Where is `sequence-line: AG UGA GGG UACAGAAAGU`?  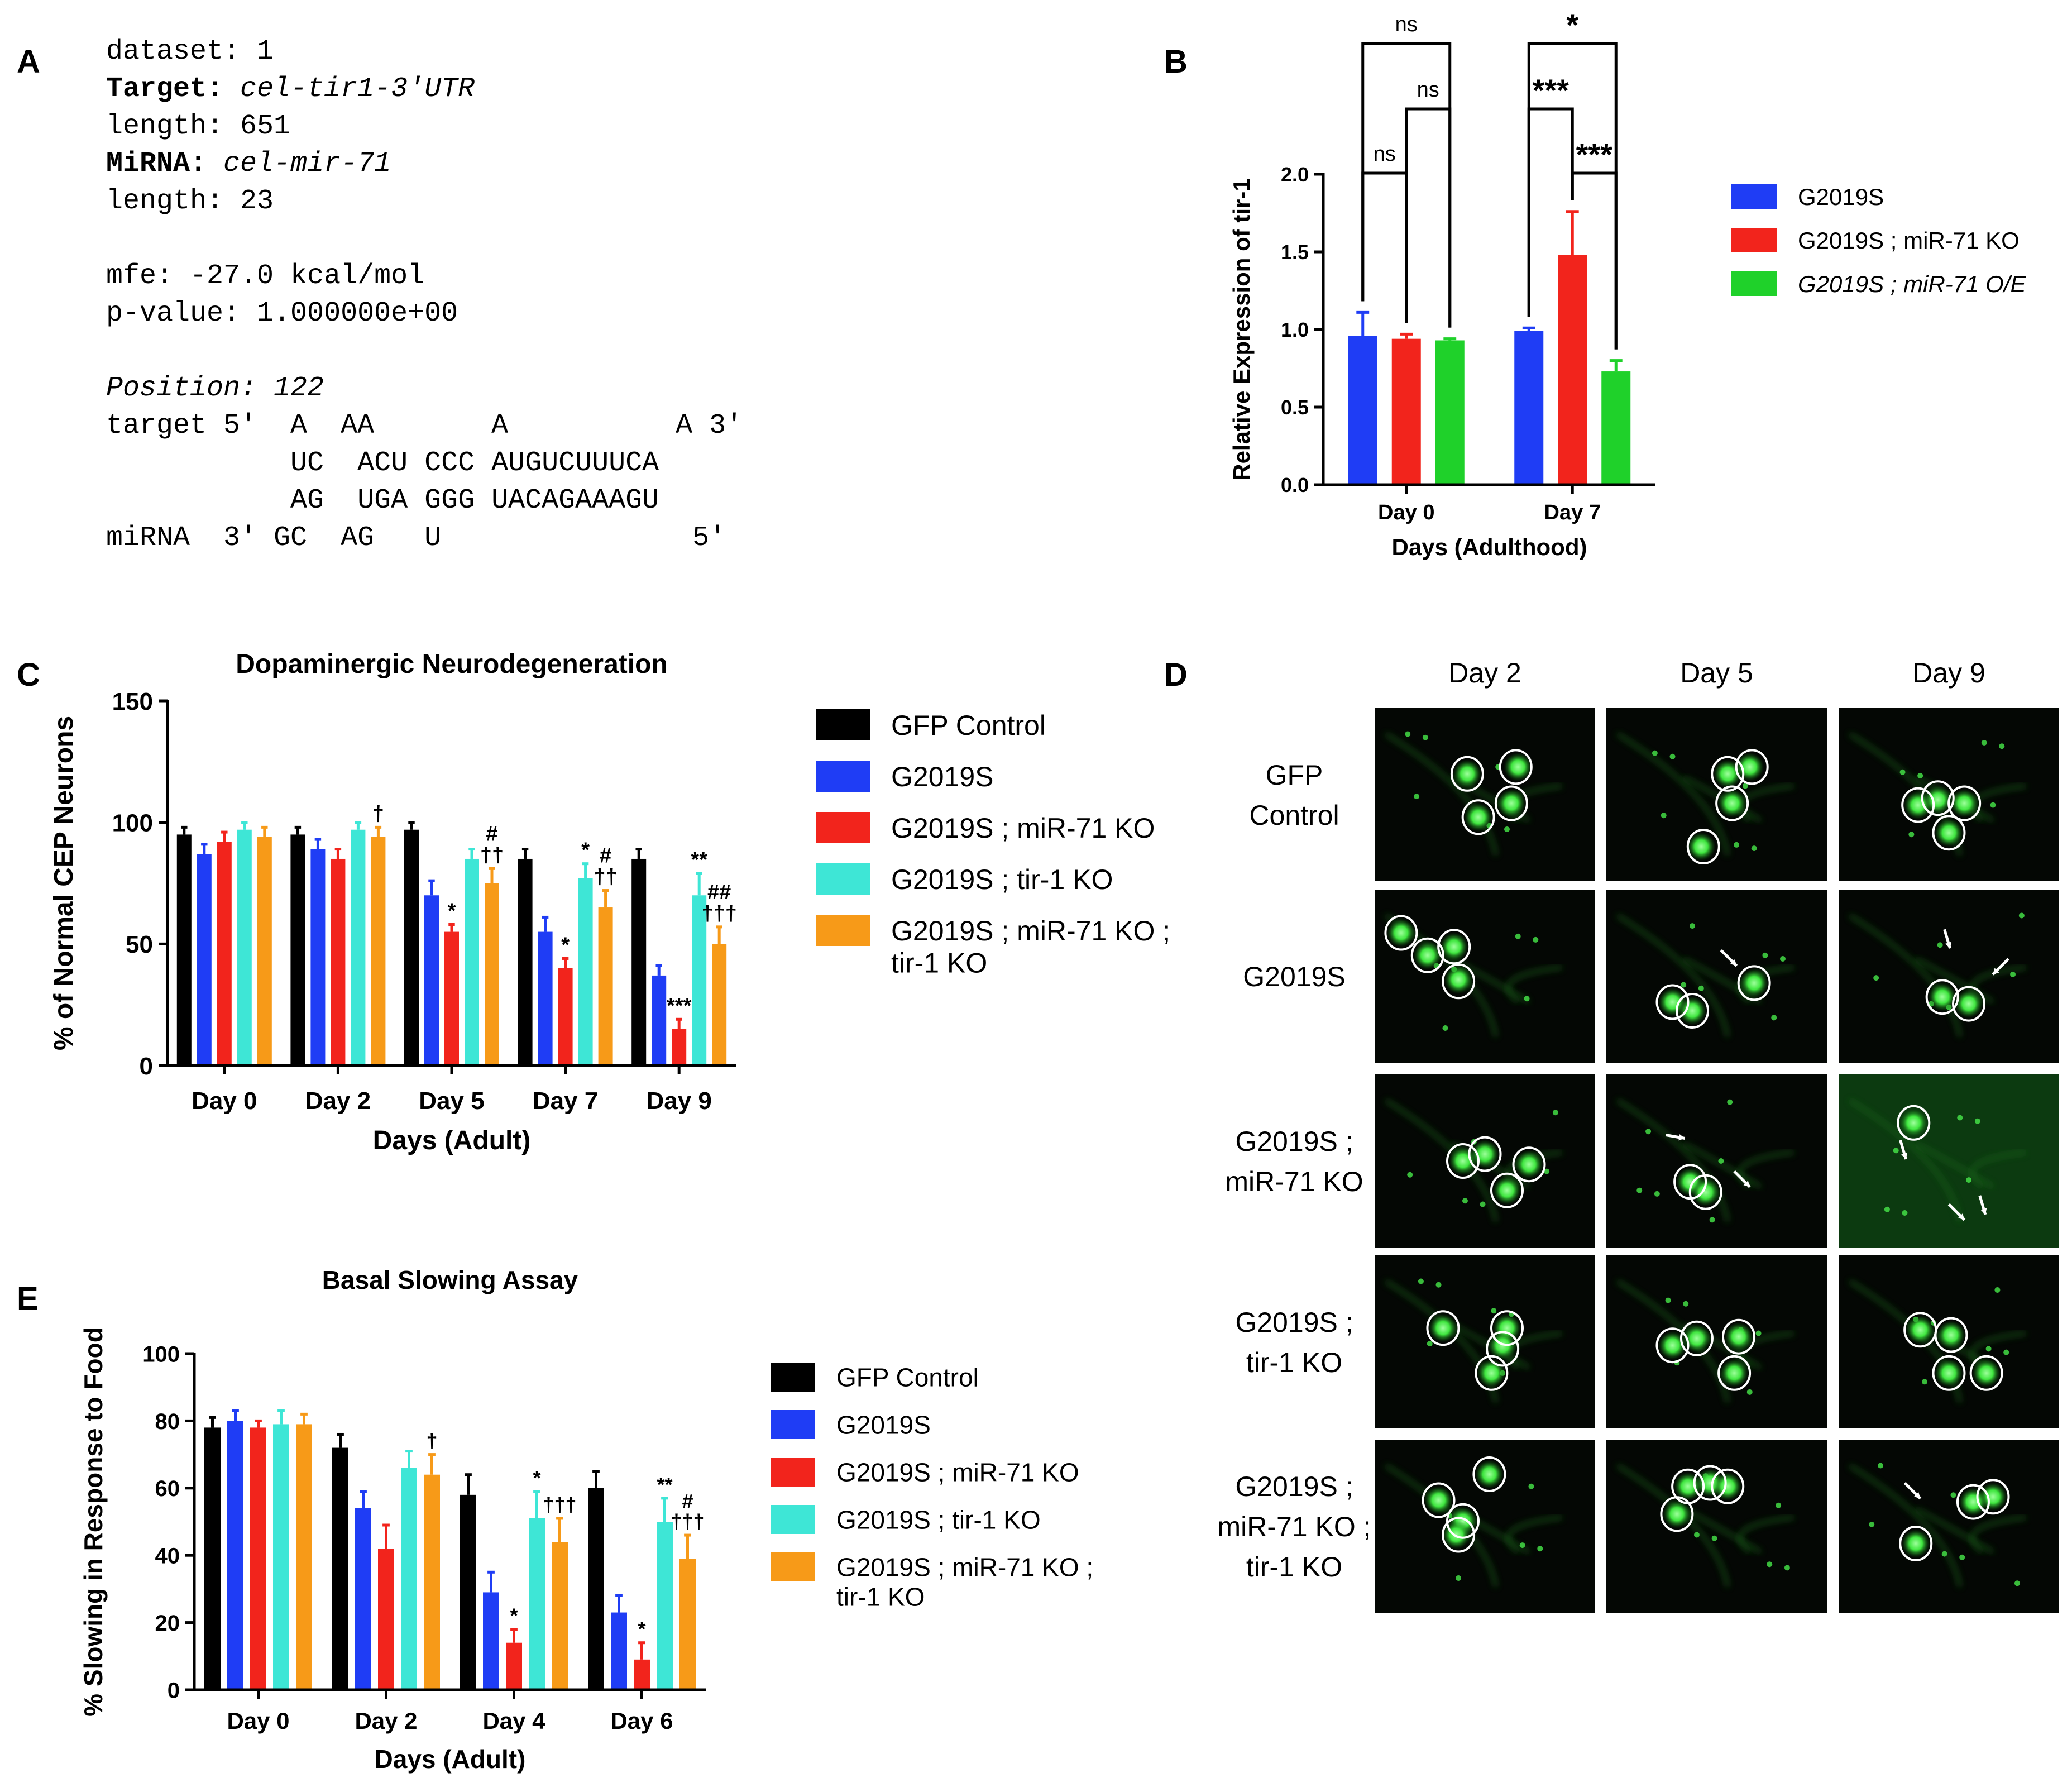
sequence-line: AG UGA GGG UACAGAAAGU is located at coordinates (382, 501).